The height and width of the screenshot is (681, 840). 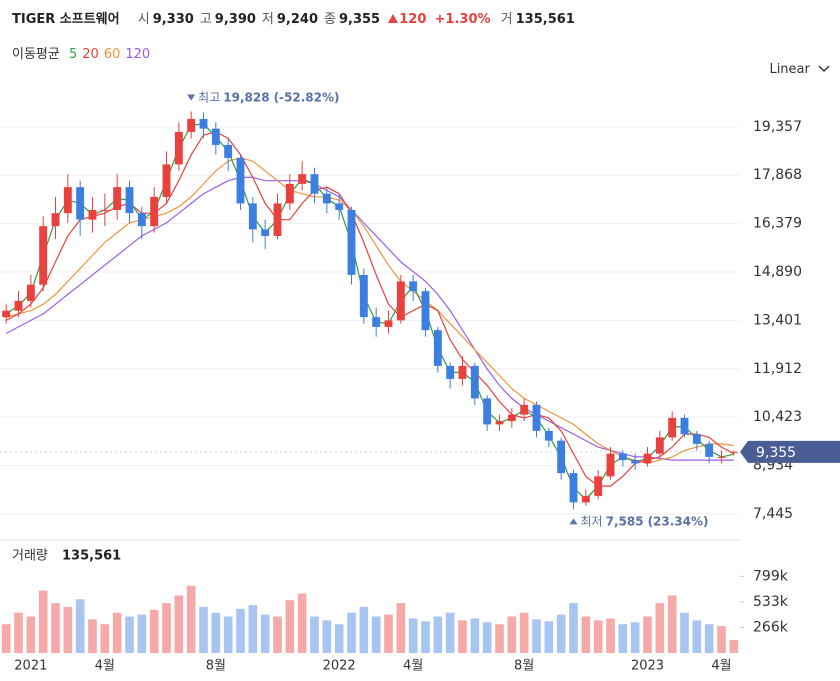 I want to click on y-tick-label: 14,890, so click(x=777, y=272).